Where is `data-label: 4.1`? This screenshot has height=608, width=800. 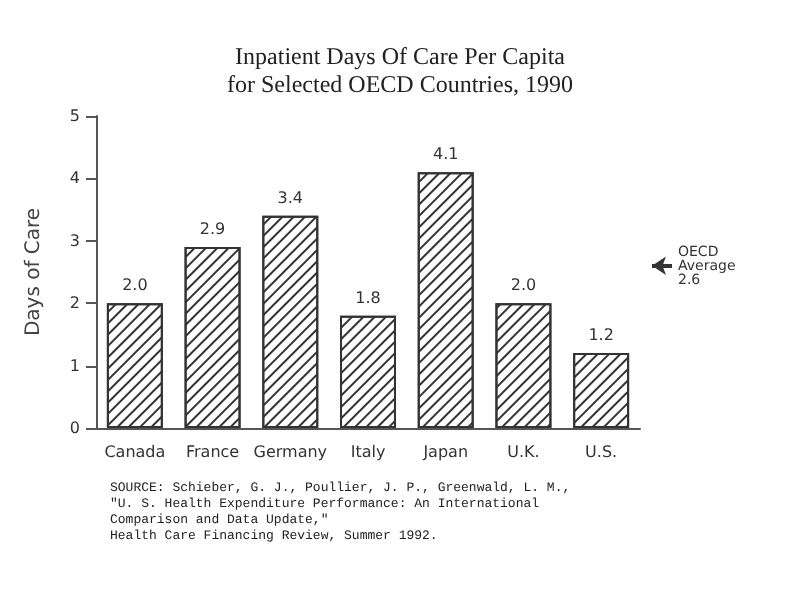
data-label: 4.1 is located at coordinates (445, 154).